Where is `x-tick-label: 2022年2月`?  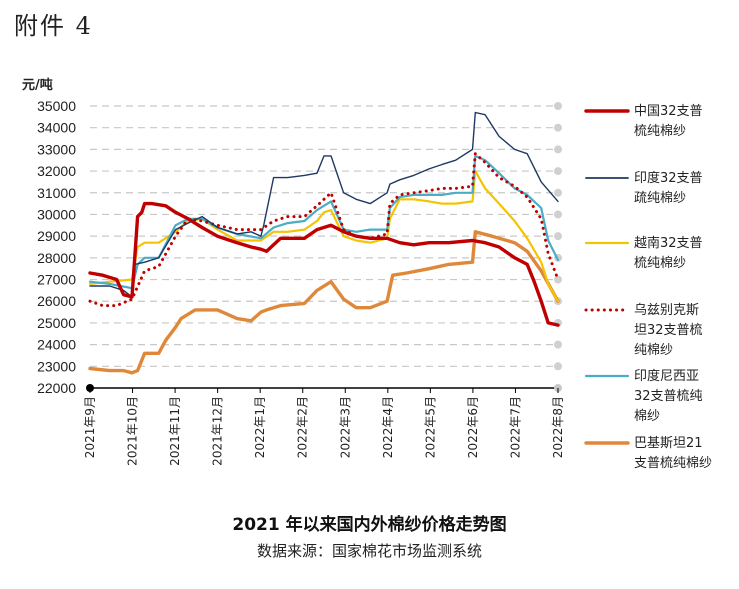
x-tick-label: 2022年2月 is located at coordinates (303, 427).